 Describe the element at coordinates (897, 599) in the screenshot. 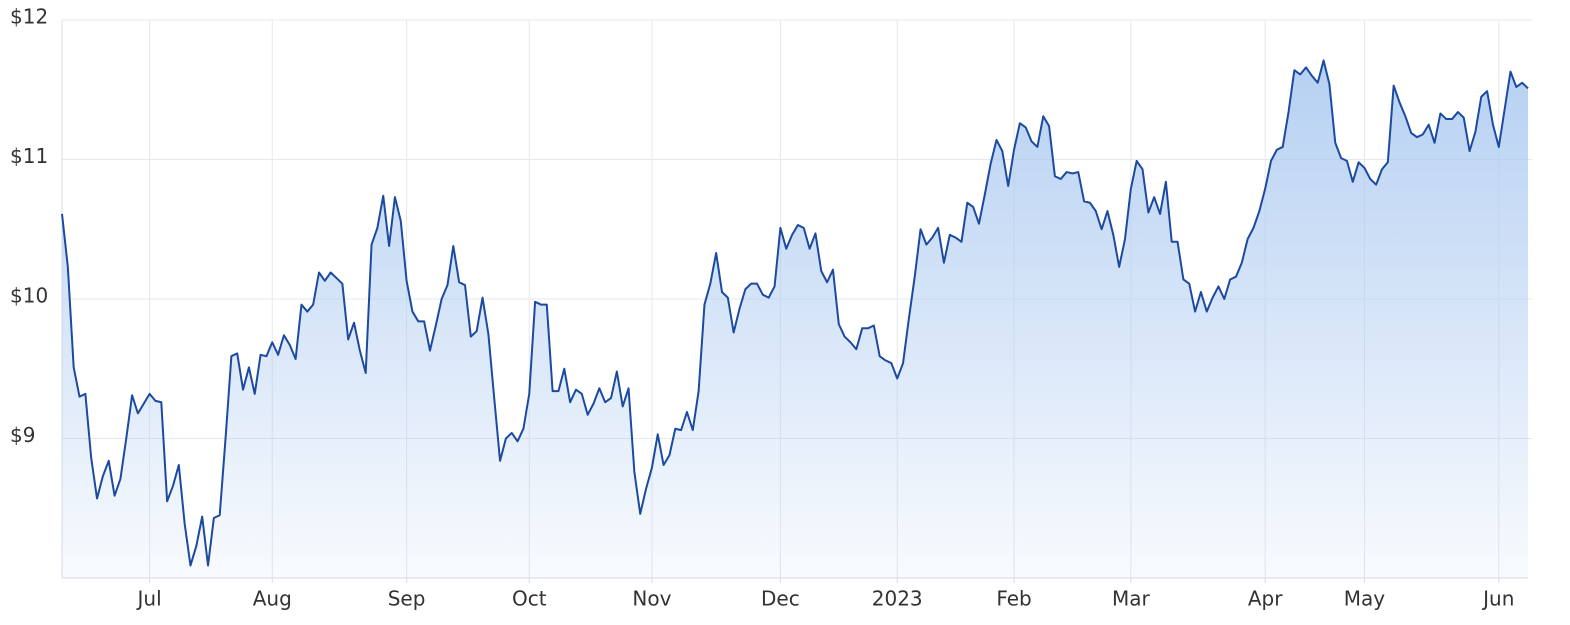

I see `x-tick-label: 2023` at that location.